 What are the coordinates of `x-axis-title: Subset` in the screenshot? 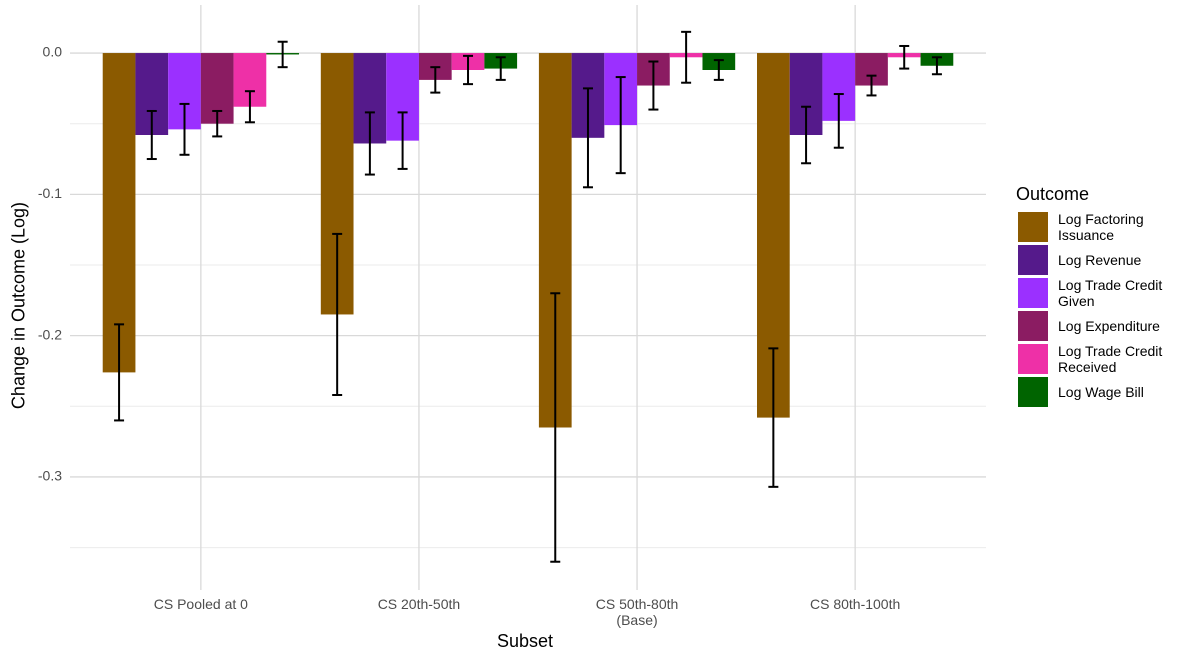 It's located at (525, 641).